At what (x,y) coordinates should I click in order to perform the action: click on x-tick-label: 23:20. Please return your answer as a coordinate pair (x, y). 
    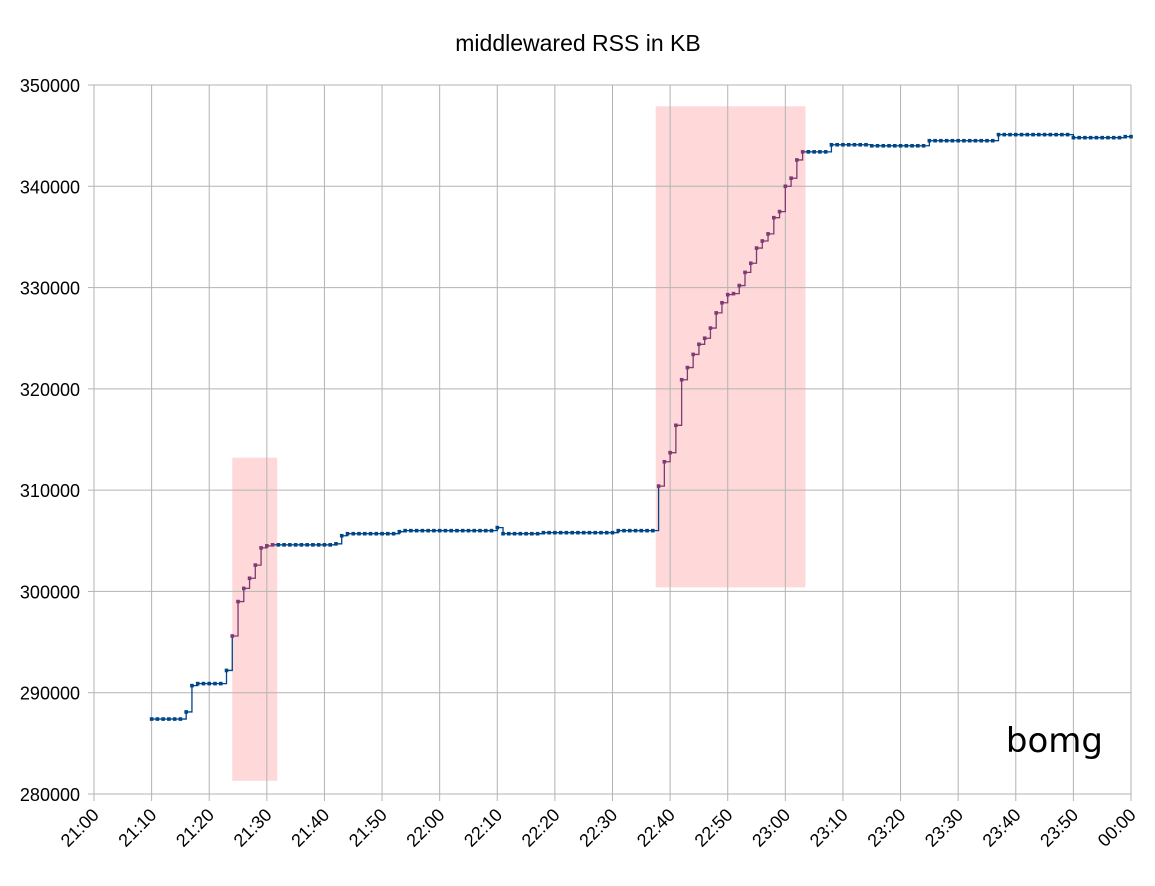
    Looking at the image, I should click on (886, 828).